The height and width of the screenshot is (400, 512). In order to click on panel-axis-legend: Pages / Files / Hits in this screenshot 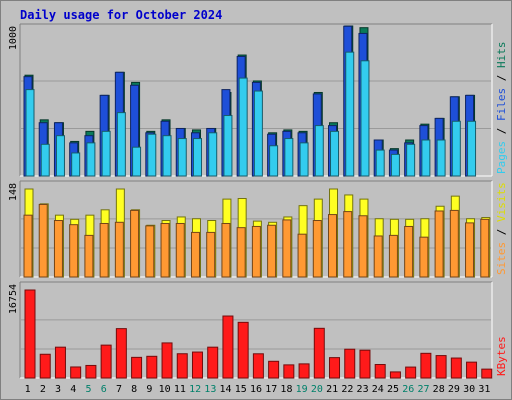, I will do `click(501, 108)`.